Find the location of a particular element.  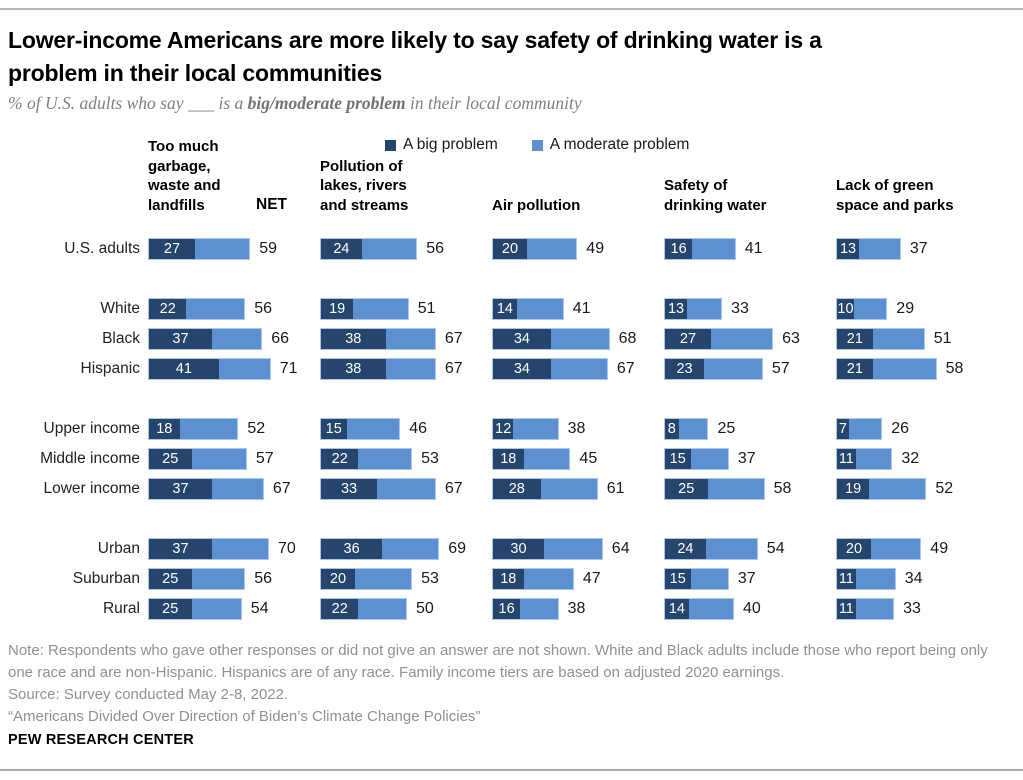

big-problem-segment: 18 is located at coordinates (508, 579).